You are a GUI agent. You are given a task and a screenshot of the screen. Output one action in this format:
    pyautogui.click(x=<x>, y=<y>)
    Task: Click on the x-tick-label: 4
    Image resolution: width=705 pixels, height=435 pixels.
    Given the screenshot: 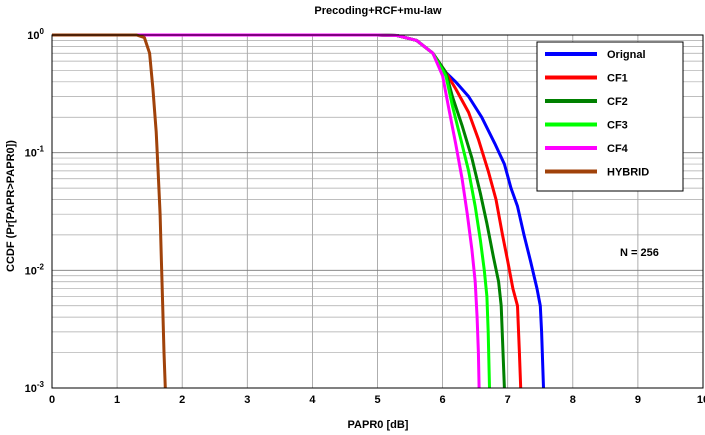 What is the action you would take?
    pyautogui.click(x=312, y=400)
    